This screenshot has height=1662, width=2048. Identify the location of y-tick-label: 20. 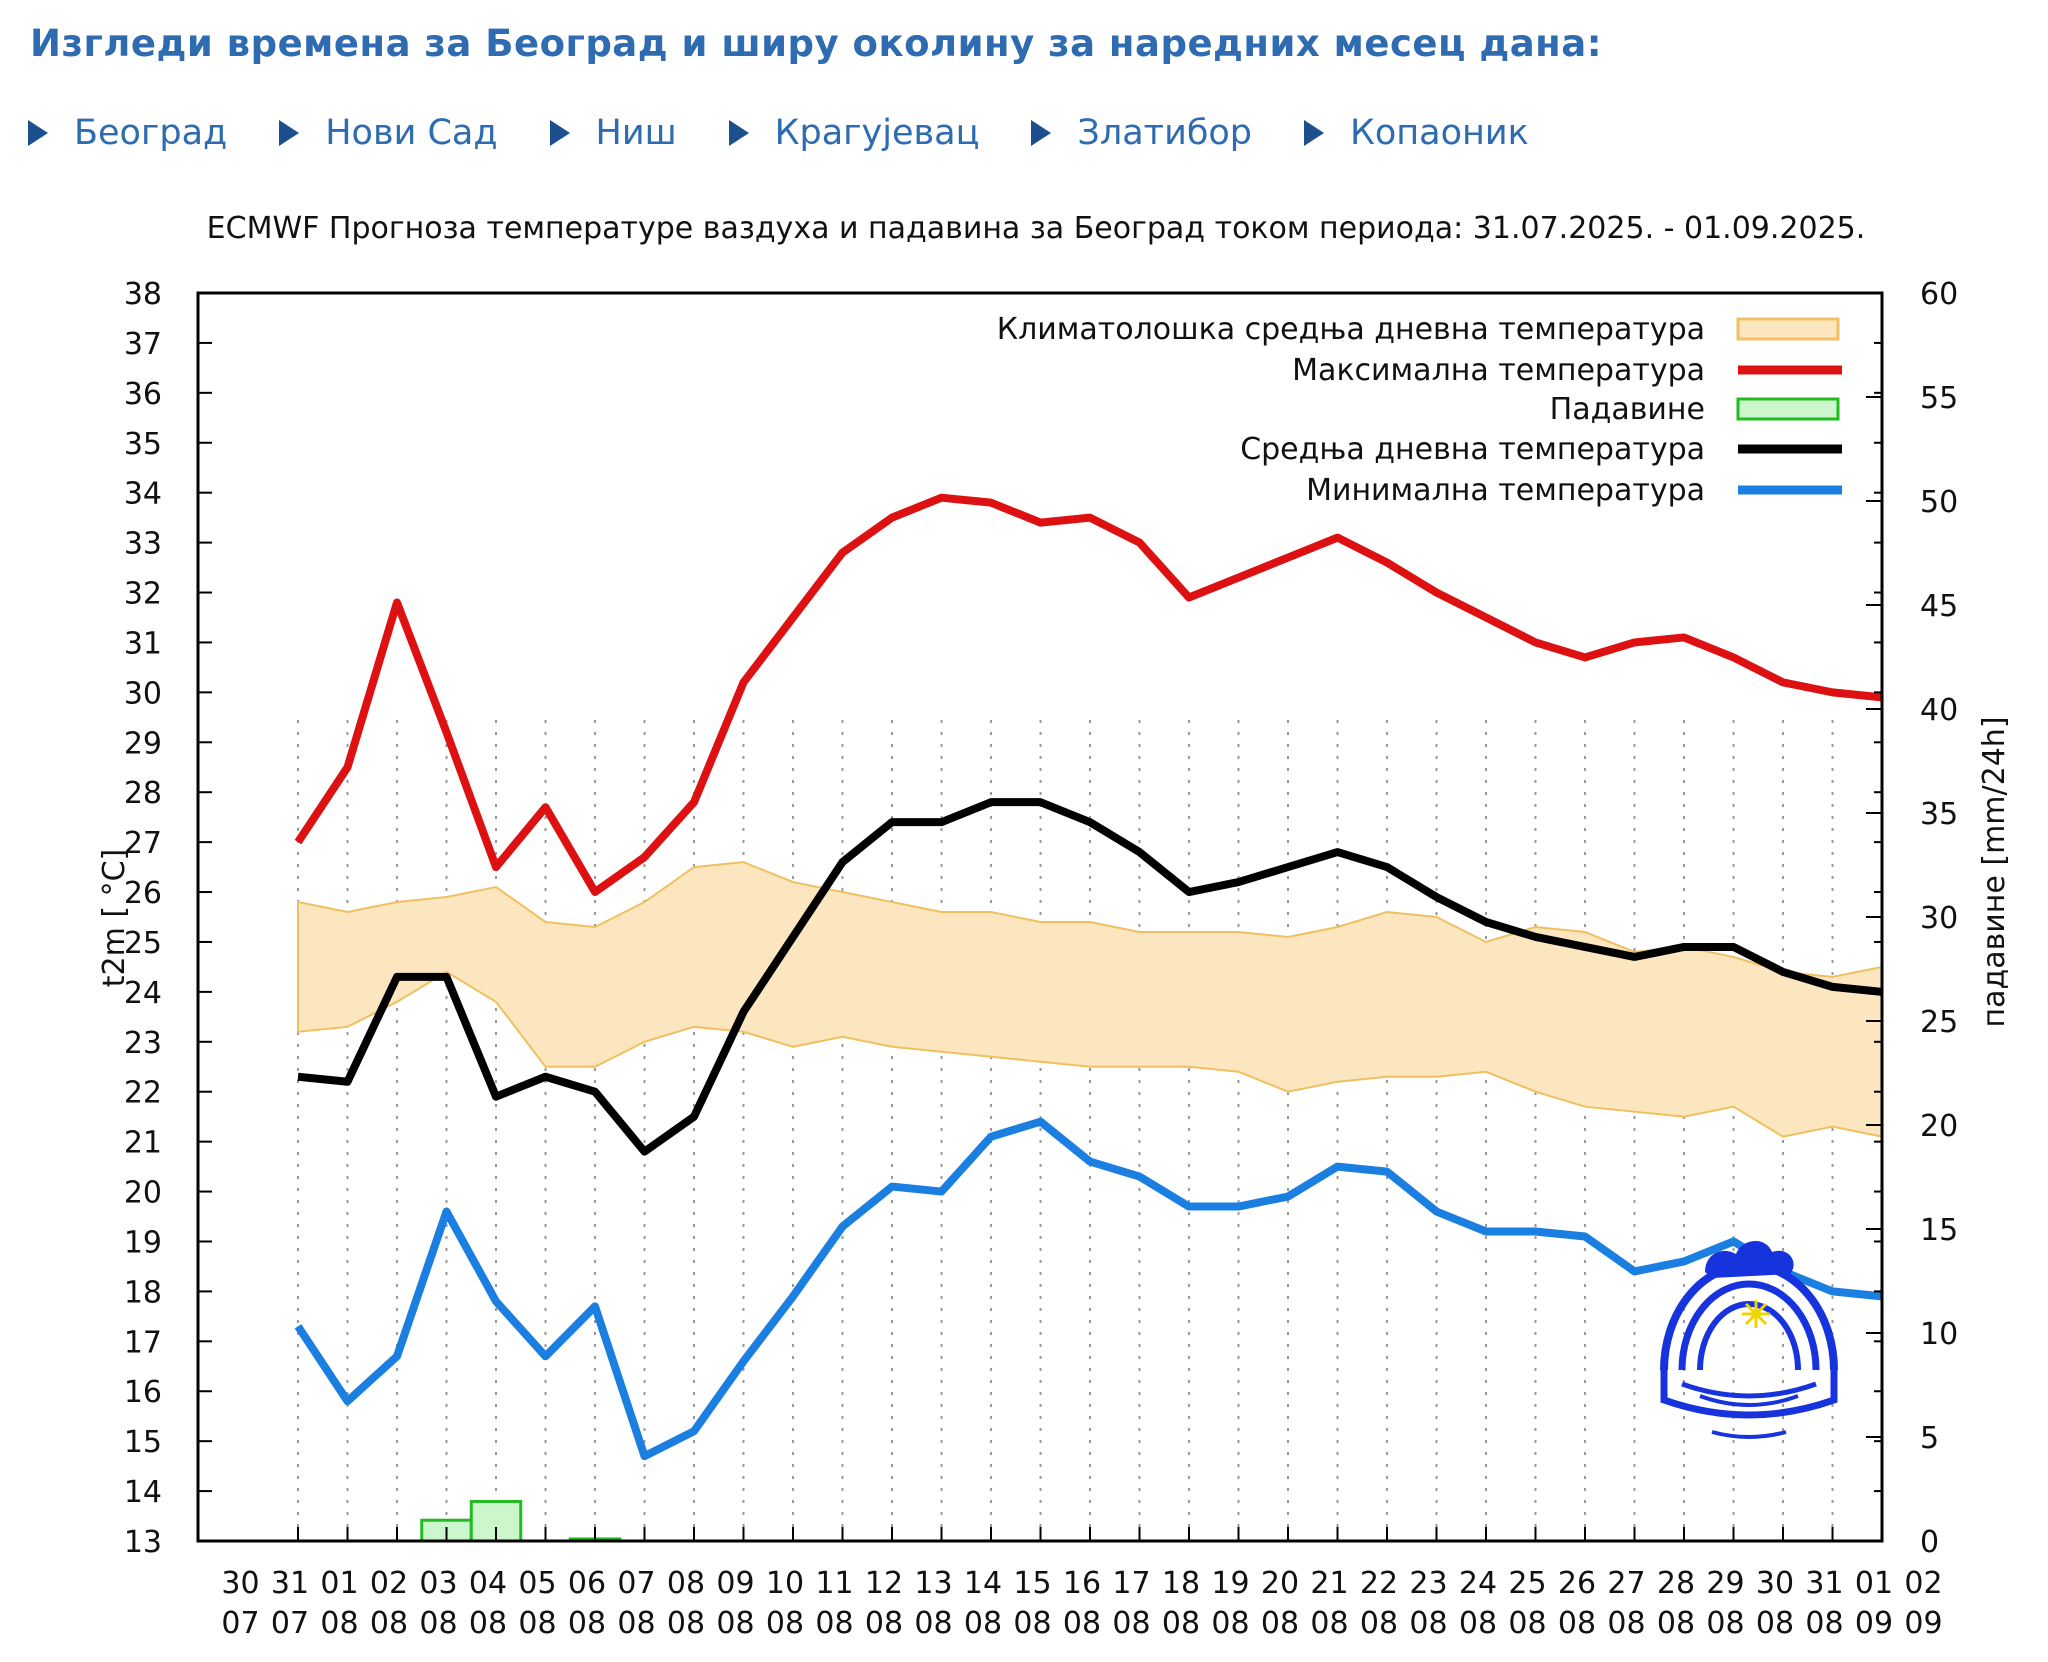
(143, 1193).